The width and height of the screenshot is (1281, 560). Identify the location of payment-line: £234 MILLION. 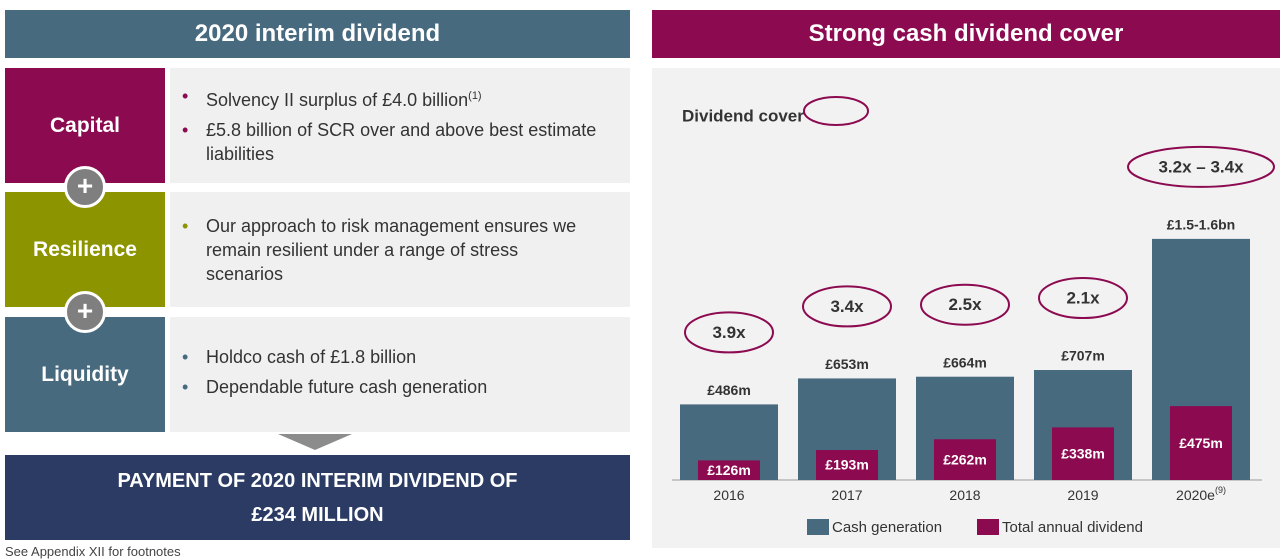
(317, 514).